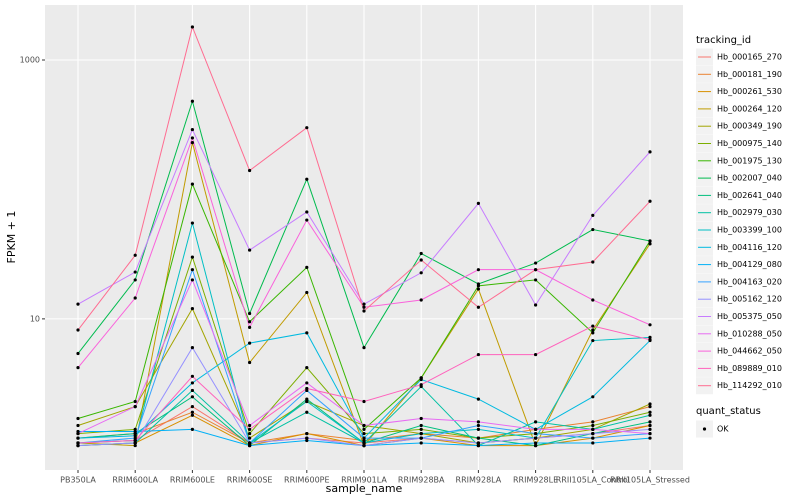  What do you see at coordinates (650, 480) in the screenshot?
I see `x-tick-label: RRII105LA_Stressed` at bounding box center [650, 480].